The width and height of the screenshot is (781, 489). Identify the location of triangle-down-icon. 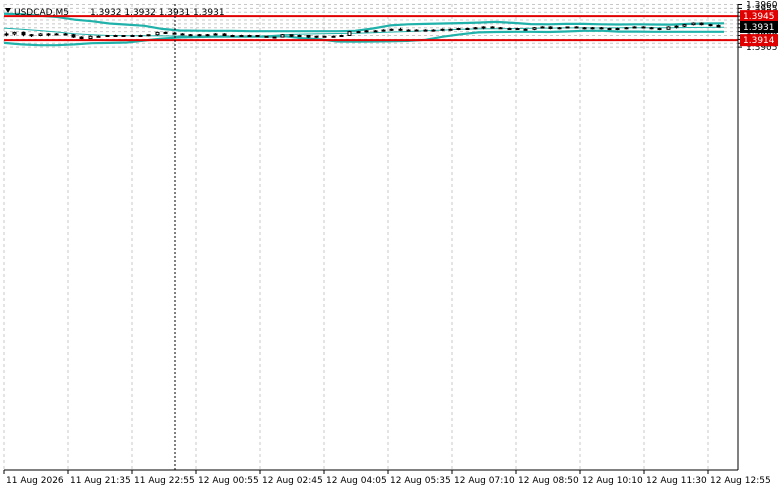
(8, 10).